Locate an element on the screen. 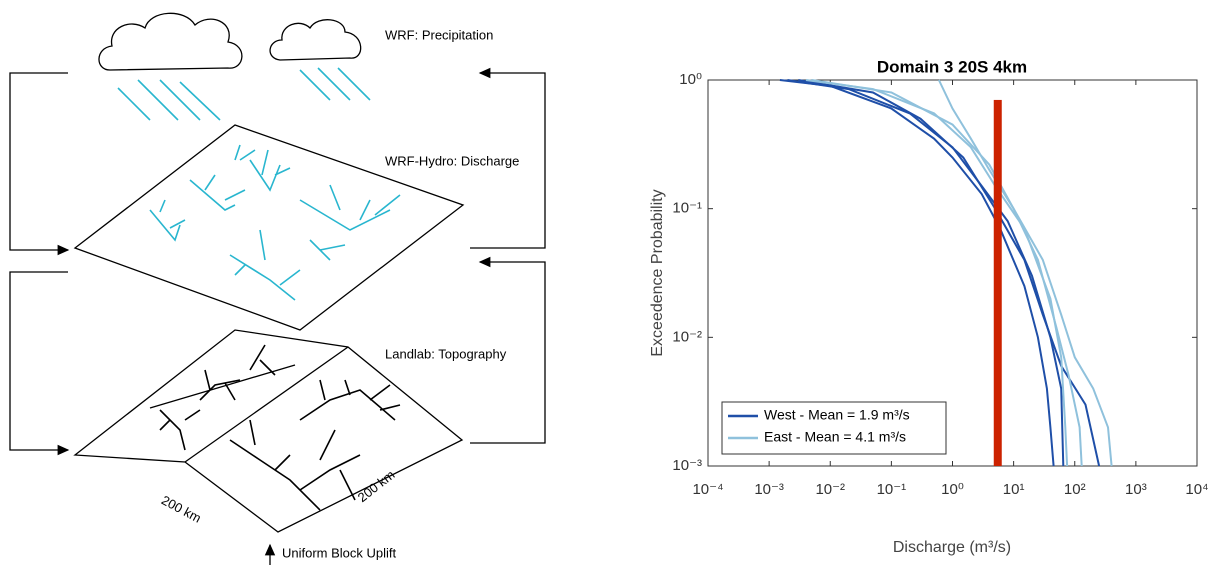 The height and width of the screenshot is (567, 1217). crest-line is located at coordinates (222, 386).